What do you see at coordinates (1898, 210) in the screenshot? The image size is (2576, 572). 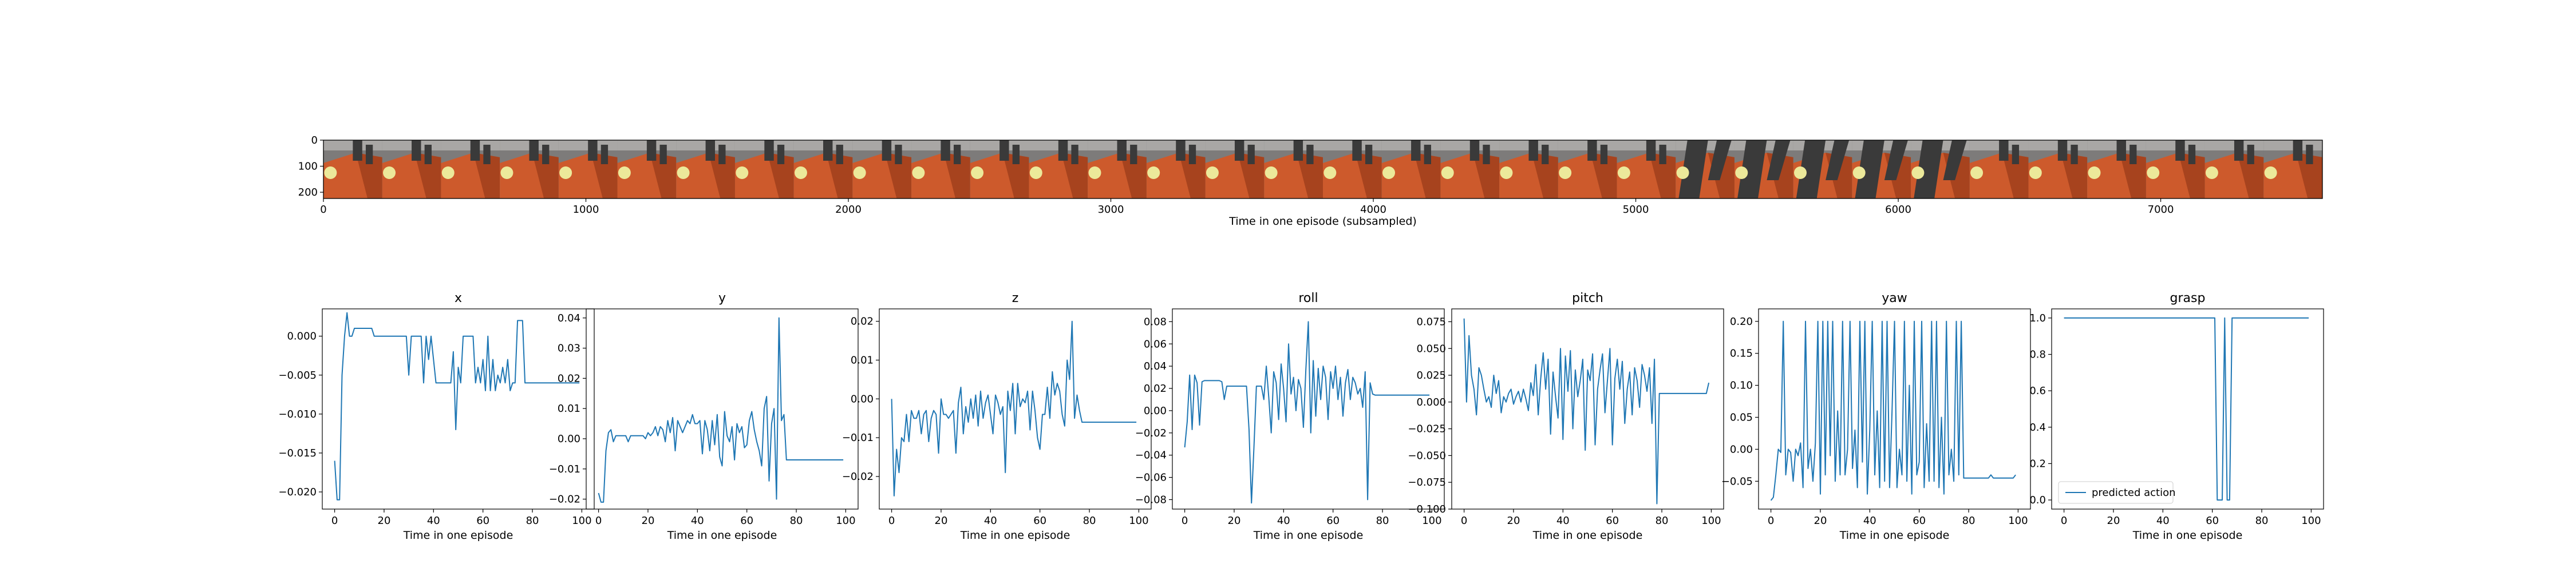 I see `filmstrip-x-tick-label: 6000` at bounding box center [1898, 210].